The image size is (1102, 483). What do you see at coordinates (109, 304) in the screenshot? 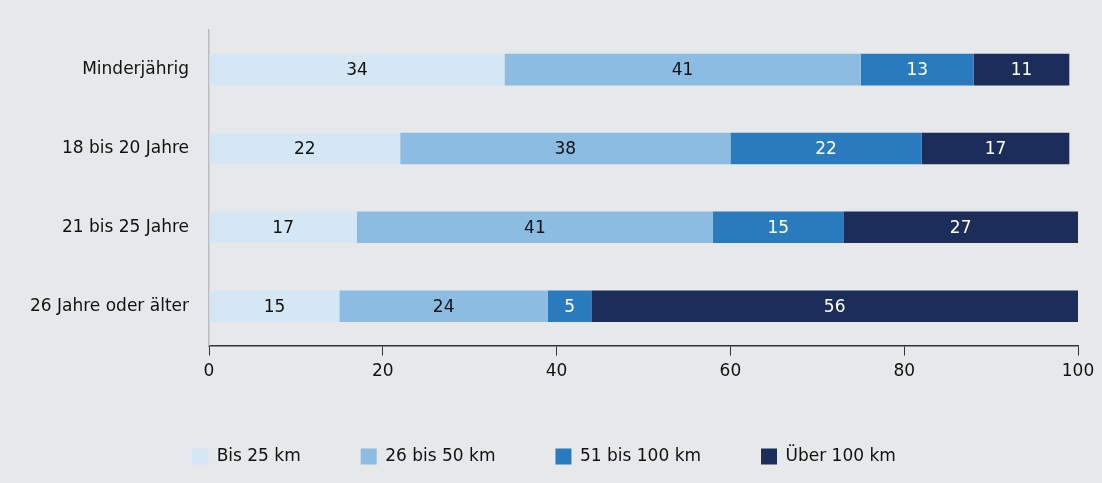
I see `y-tick-label: 26 Jahre oder älter` at bounding box center [109, 304].